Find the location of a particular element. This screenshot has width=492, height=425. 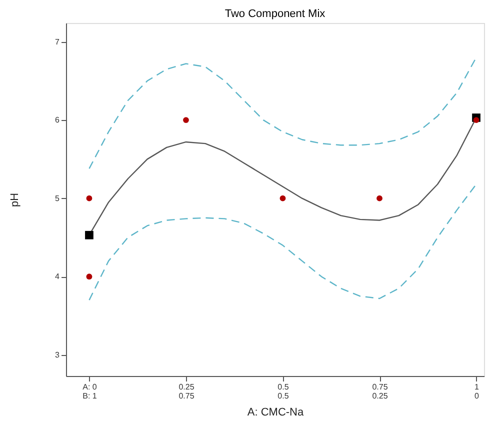

y-axis-title: pH is located at coordinates (15, 200).